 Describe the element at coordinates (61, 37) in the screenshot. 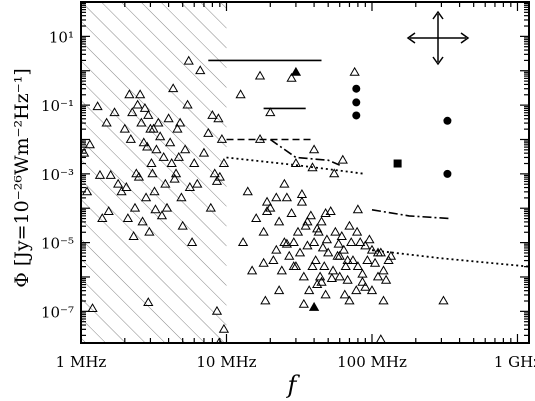

I see `y-tick-label: 10¹` at that location.